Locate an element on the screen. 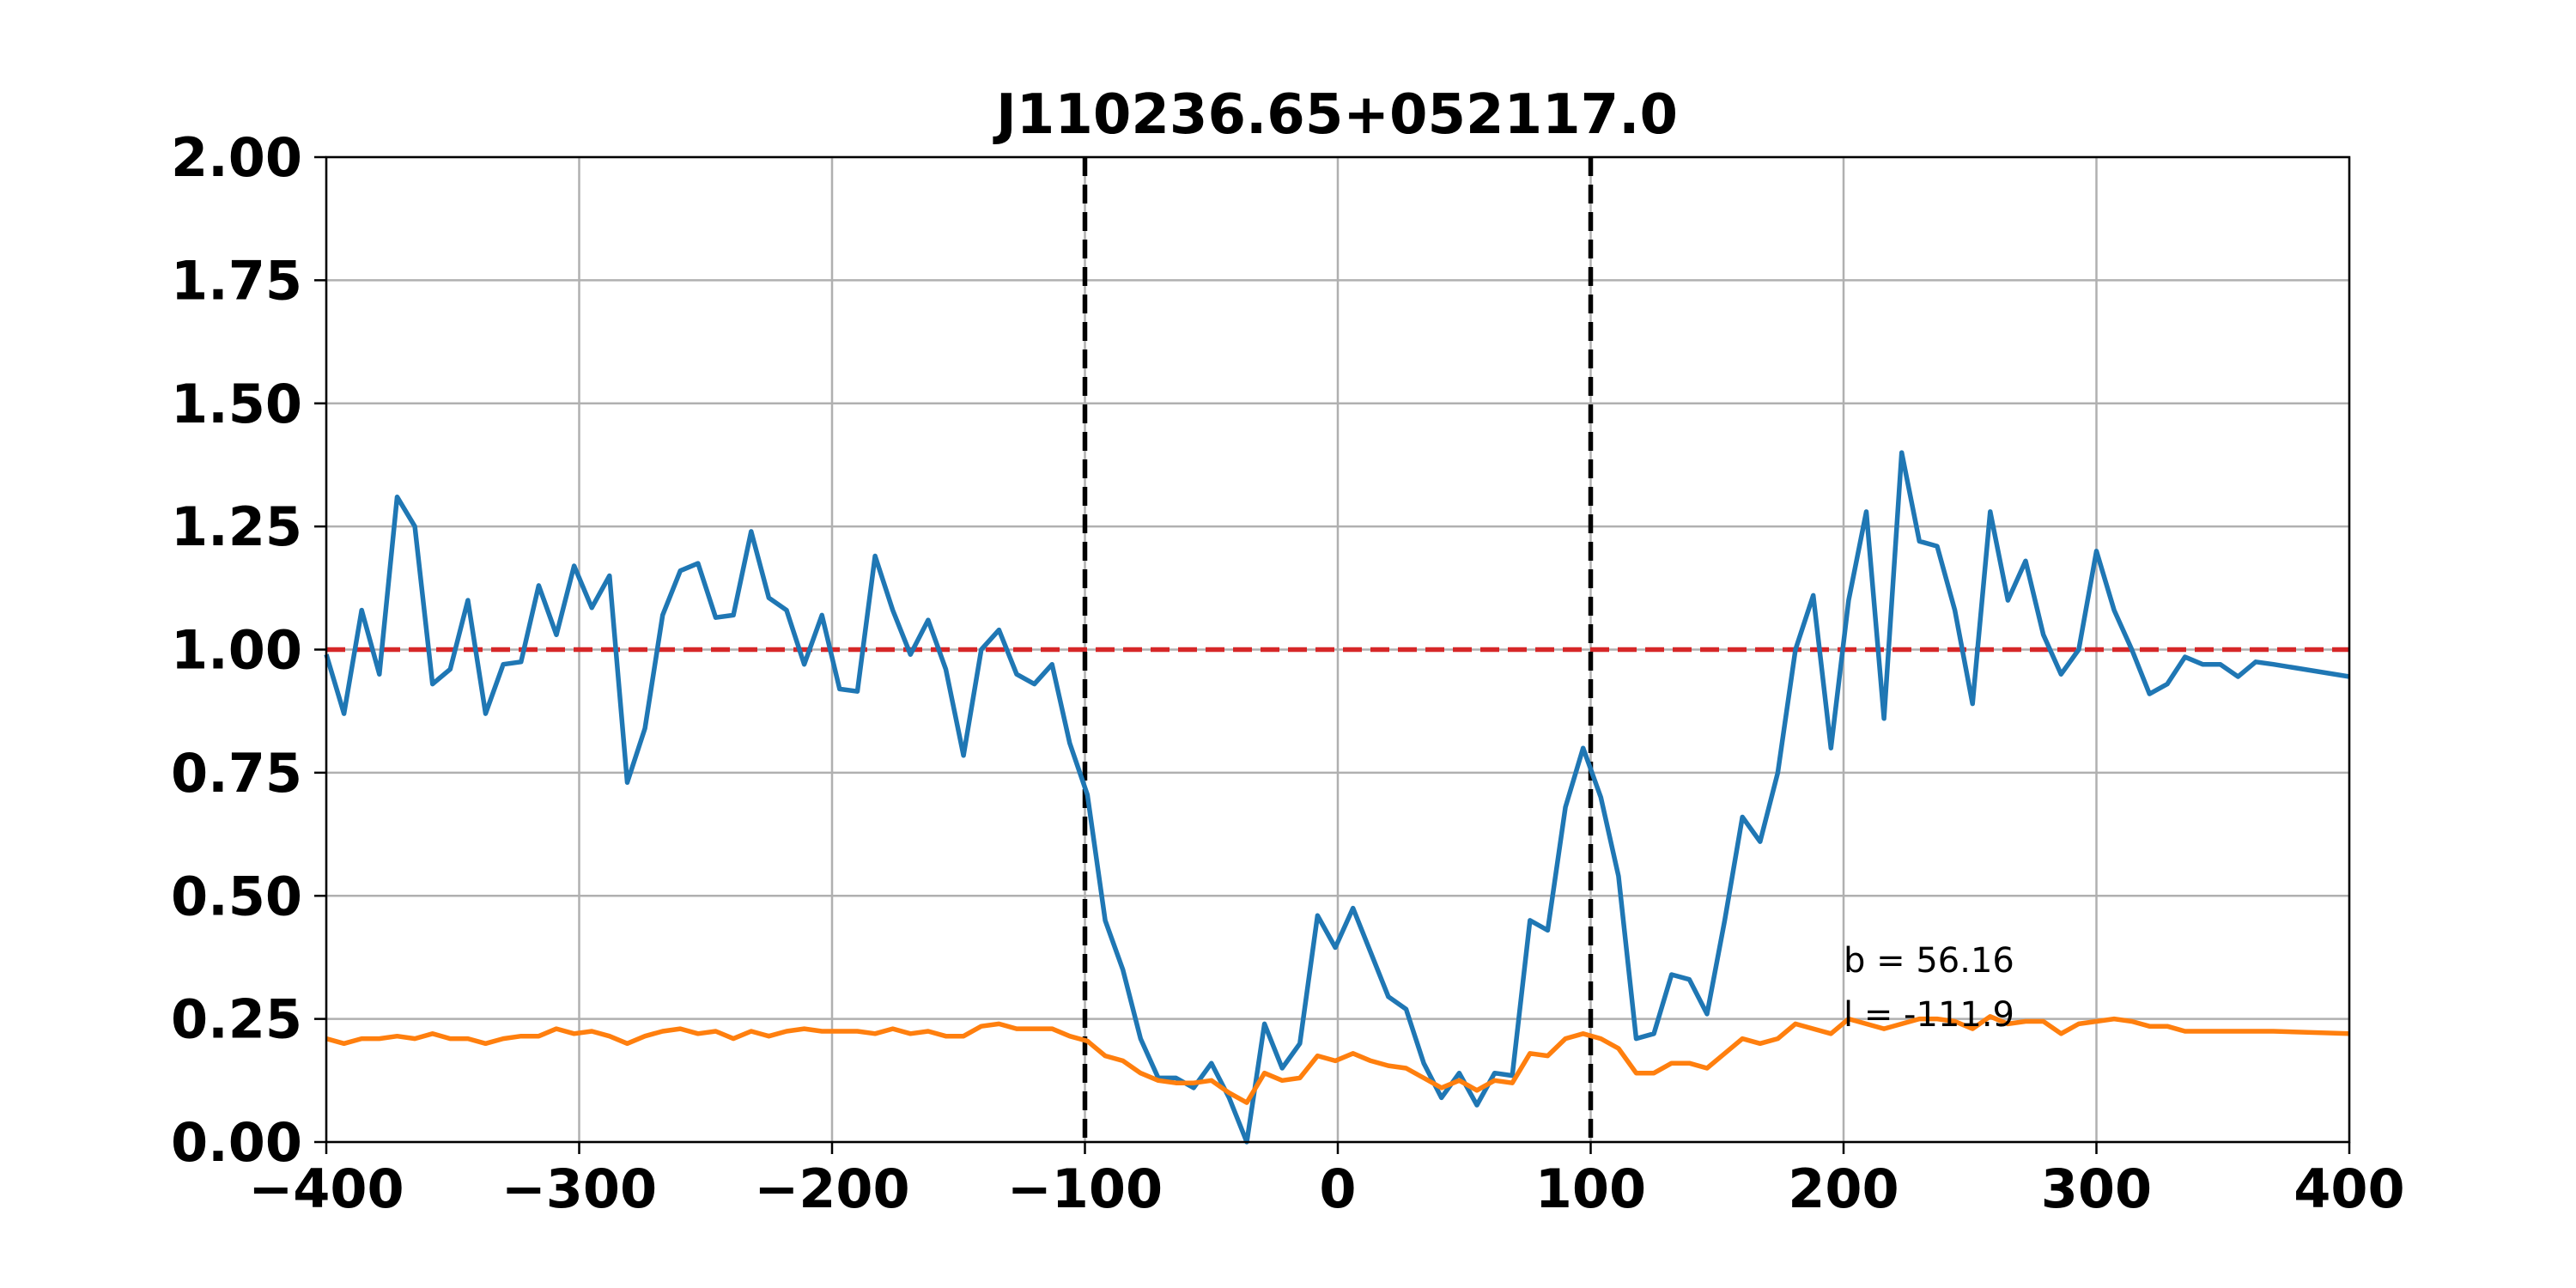  x-tick-label: 100 is located at coordinates (1590, 1188).